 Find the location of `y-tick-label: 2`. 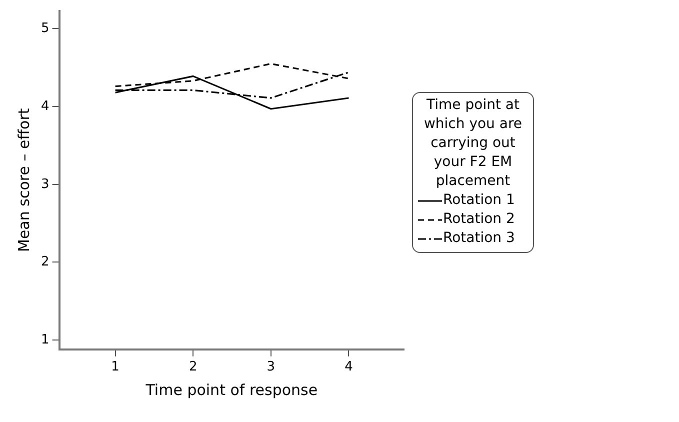

y-tick-label: 2 is located at coordinates (45, 262).